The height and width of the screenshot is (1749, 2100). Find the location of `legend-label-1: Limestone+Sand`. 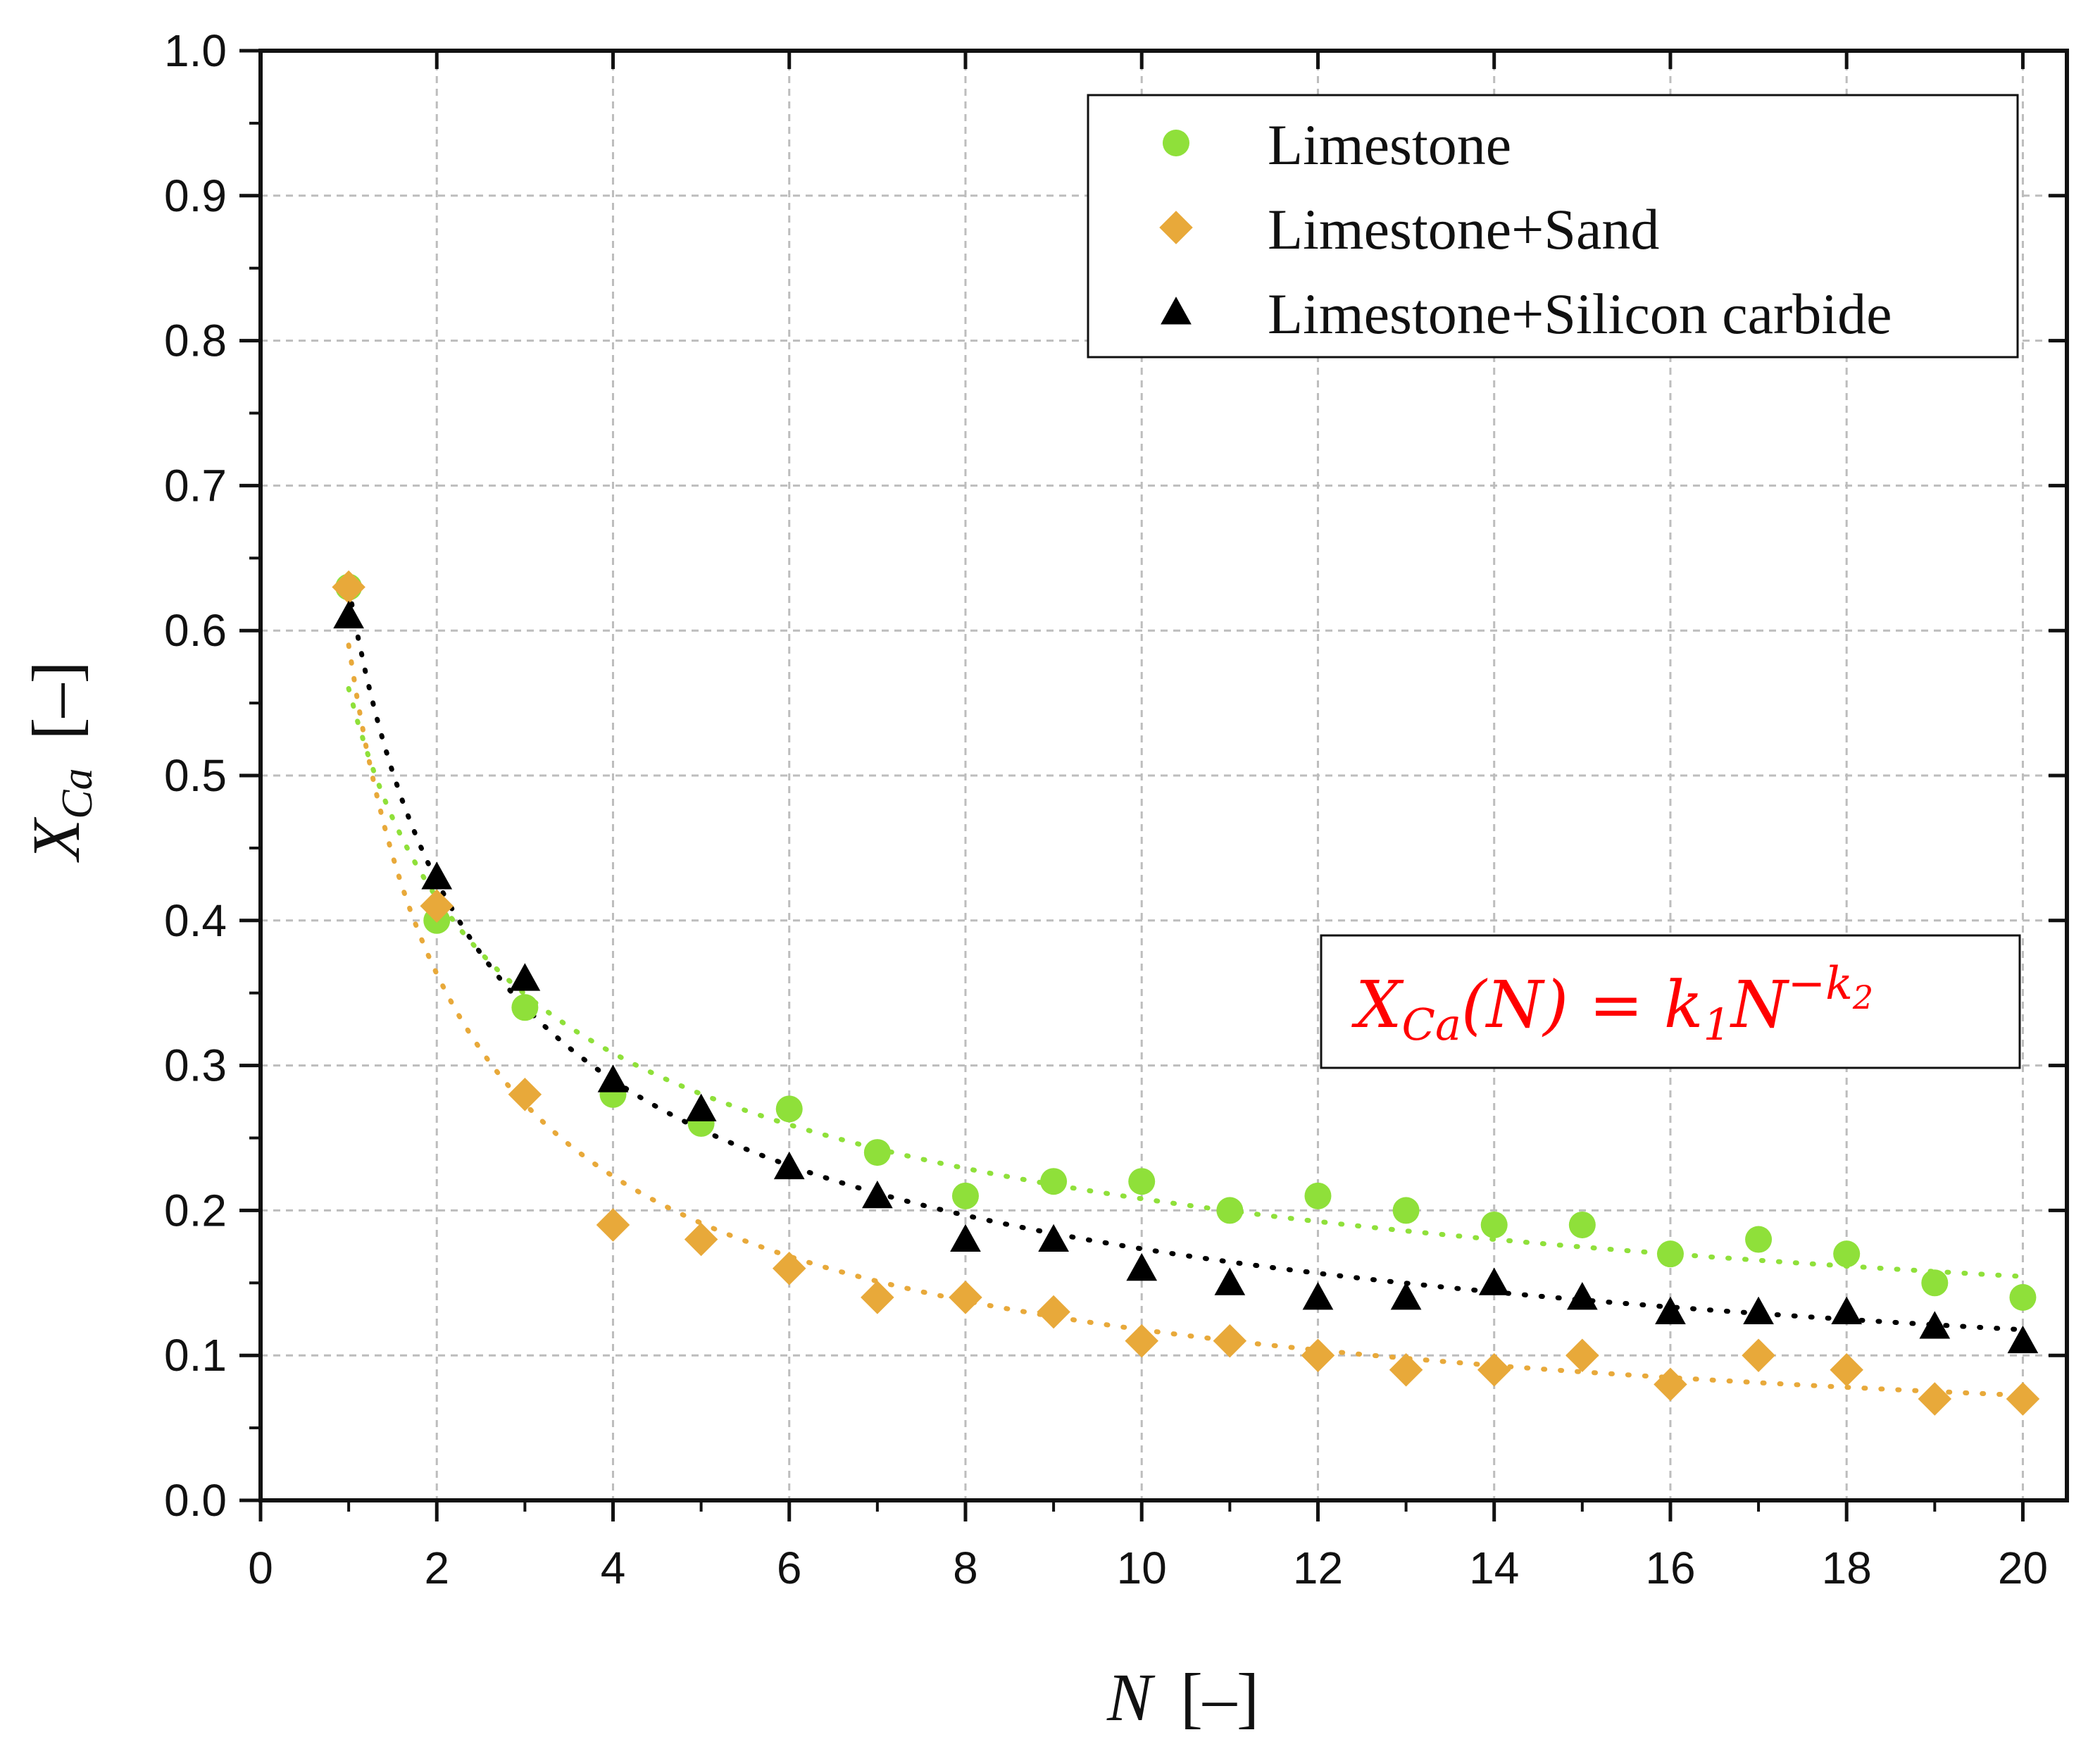

legend-label-1: Limestone+Sand is located at coordinates (1463, 229).